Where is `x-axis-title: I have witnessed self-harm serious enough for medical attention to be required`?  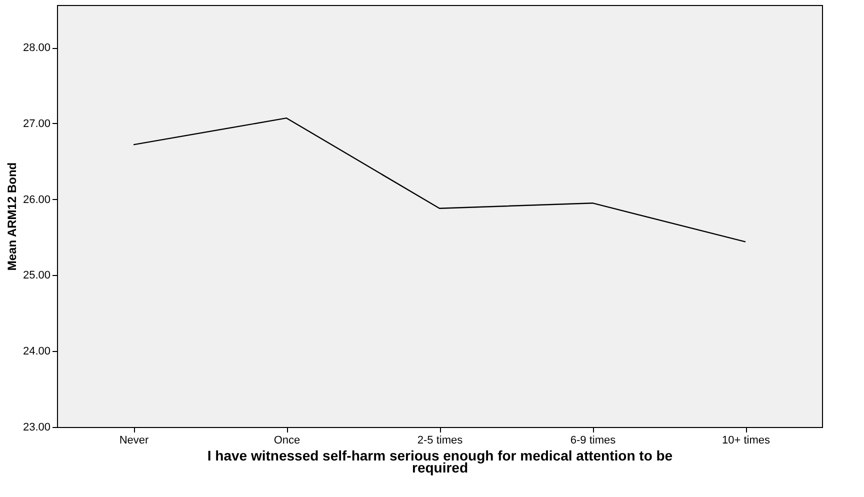 x-axis-title: I have witnessed self-harm serious enough for medical attention to be required is located at coordinates (440, 462).